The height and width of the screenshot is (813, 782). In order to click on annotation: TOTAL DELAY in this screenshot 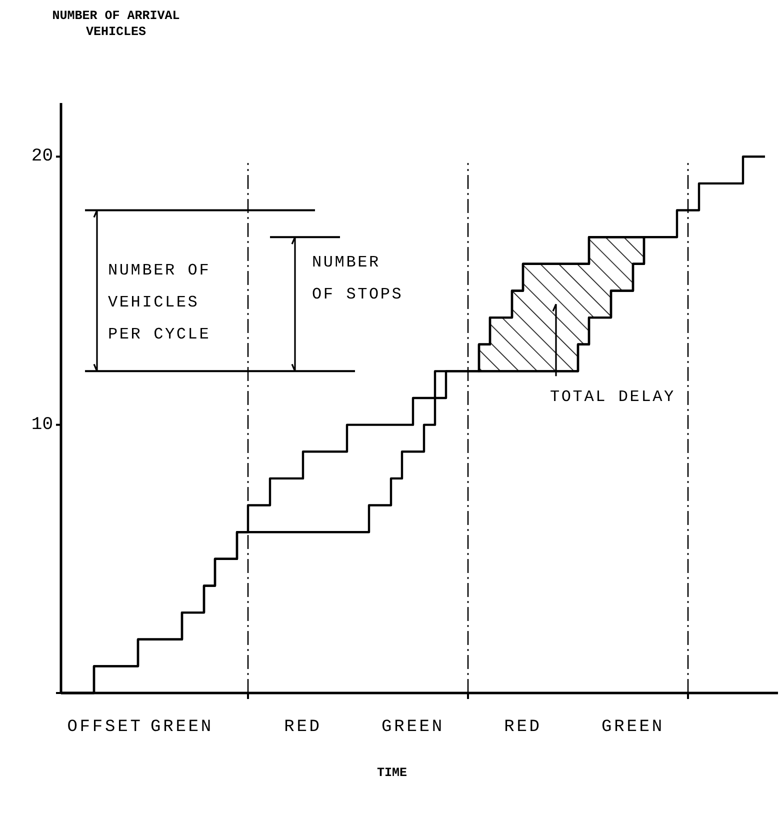, I will do `click(613, 397)`.